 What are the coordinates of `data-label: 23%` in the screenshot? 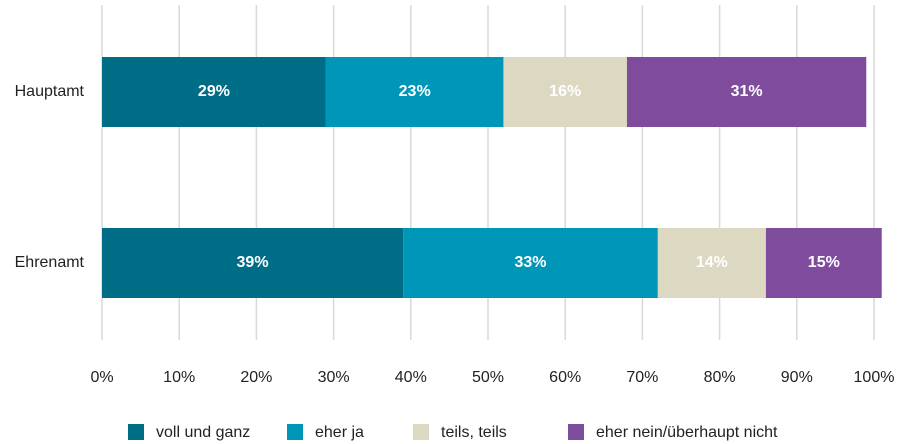 It's located at (415, 91).